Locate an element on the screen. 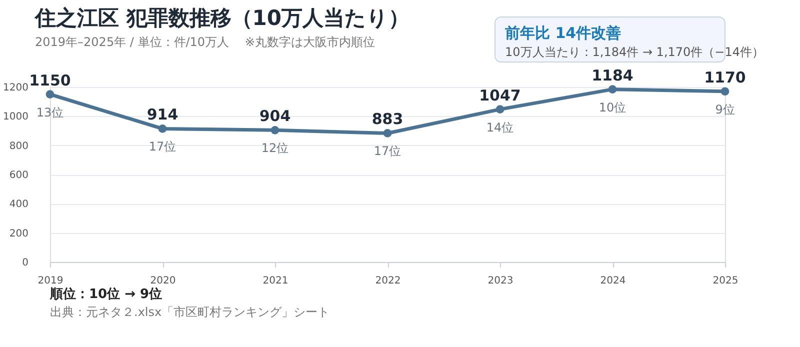 Image resolution: width=800 pixels, height=347 pixels. y-tick-label: 1000 is located at coordinates (15, 117).